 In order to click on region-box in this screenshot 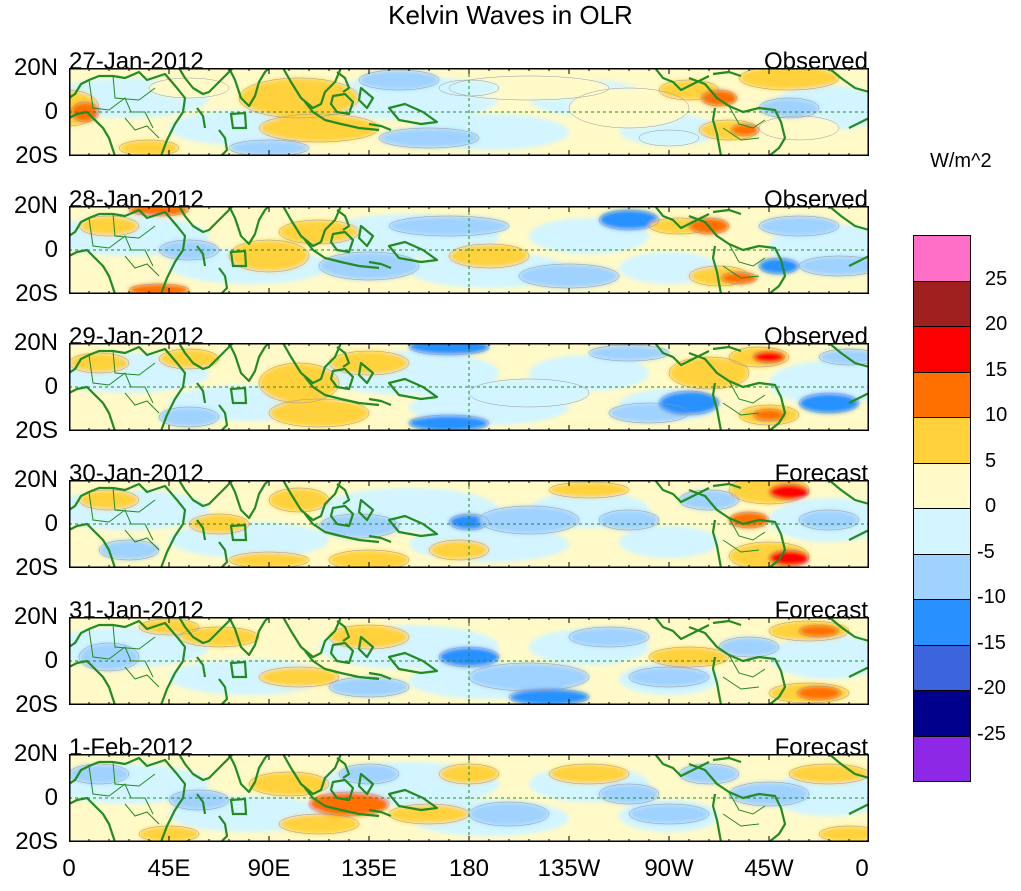, I will do `click(238, 120)`.